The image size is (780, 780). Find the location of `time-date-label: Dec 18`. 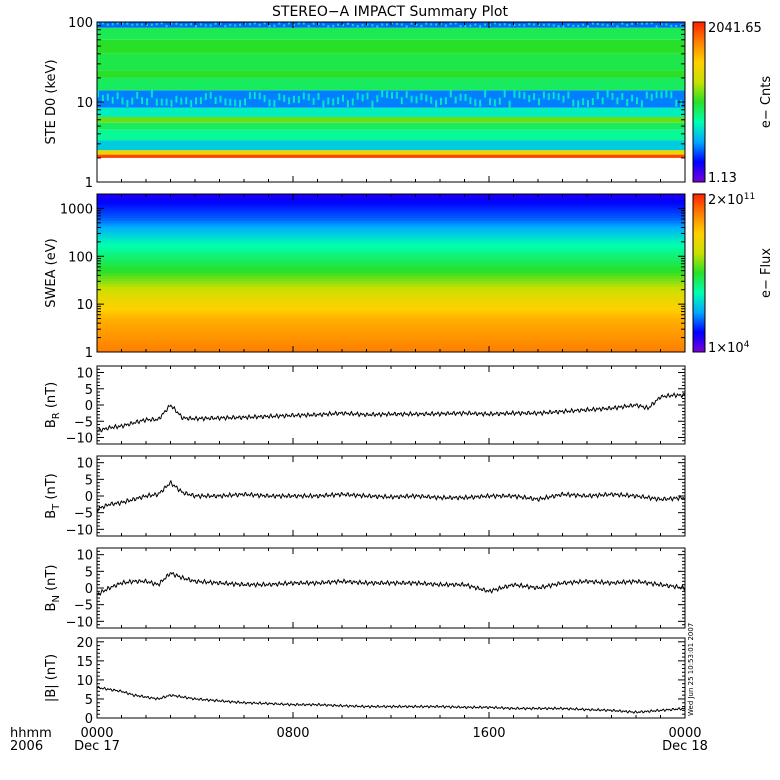

time-date-label: Dec 18 is located at coordinates (685, 746).